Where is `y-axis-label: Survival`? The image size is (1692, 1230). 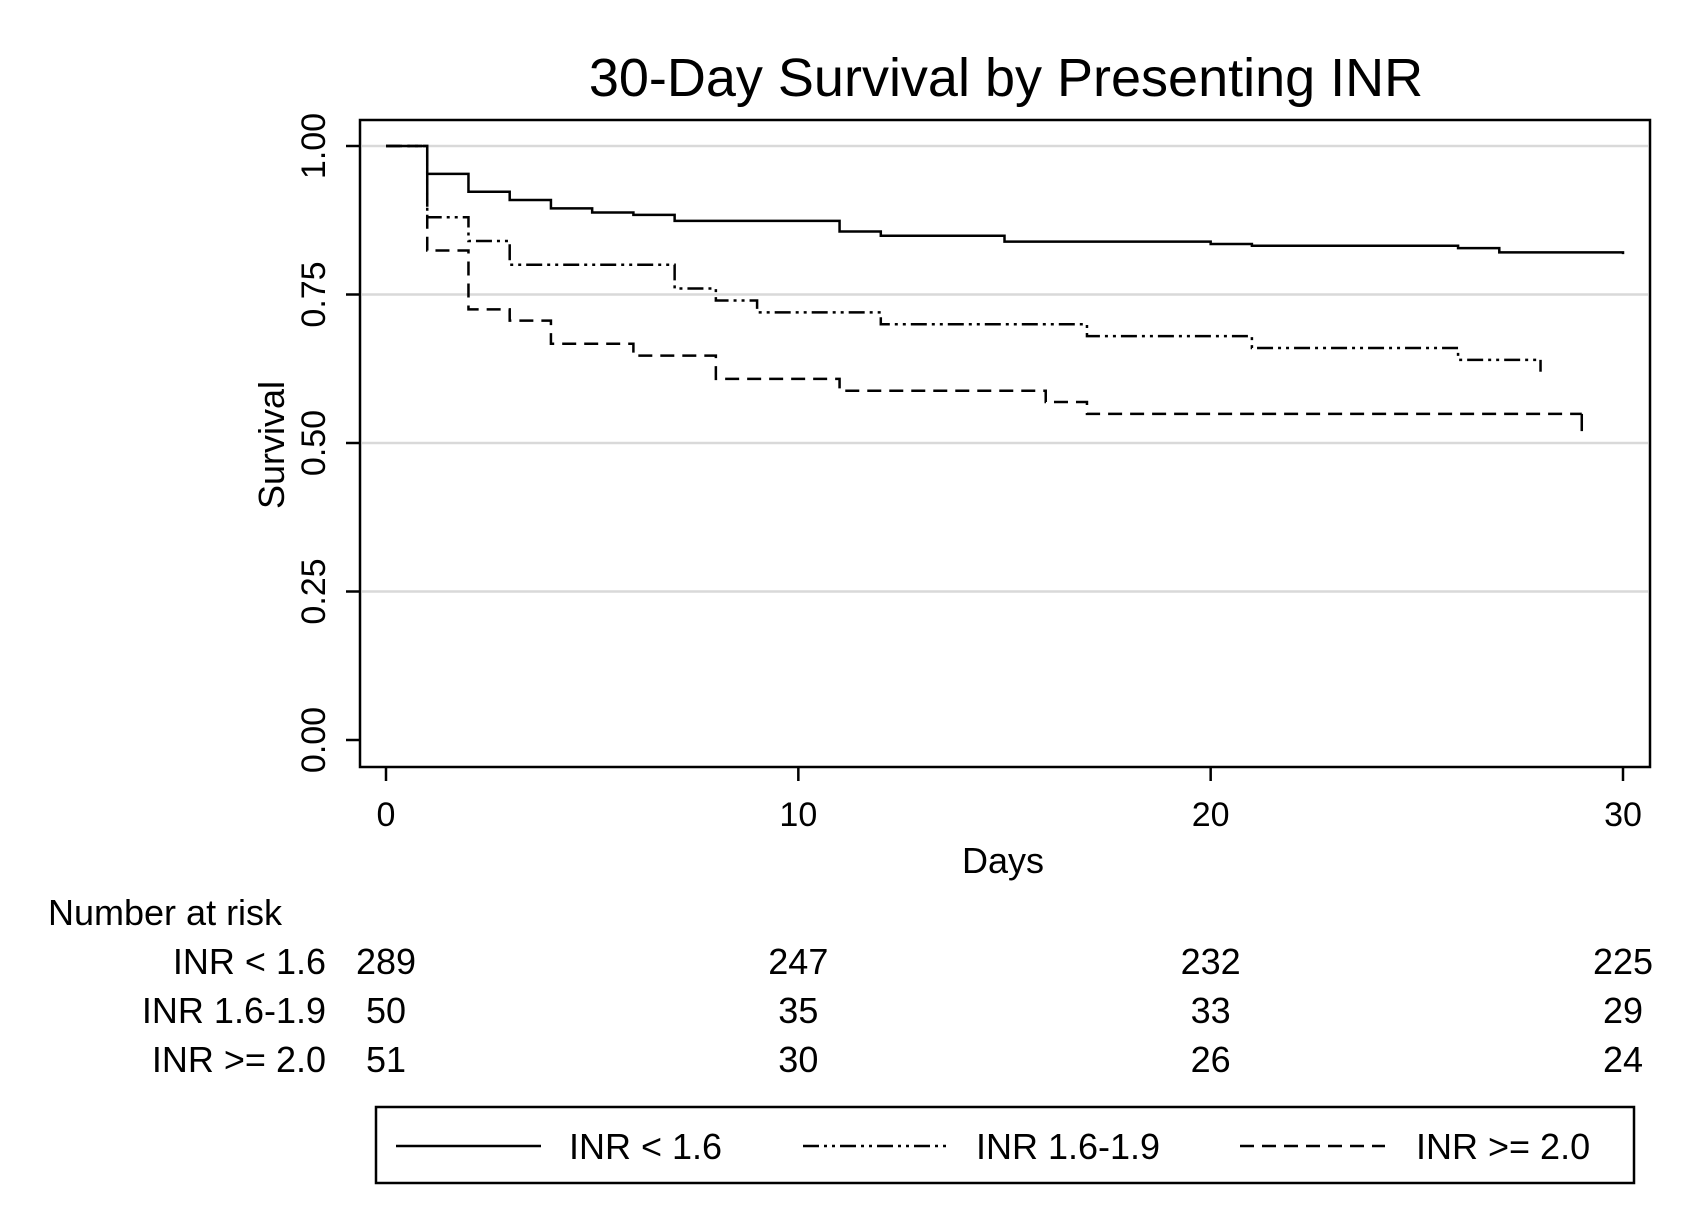 y-axis-label: Survival is located at coordinates (271, 445).